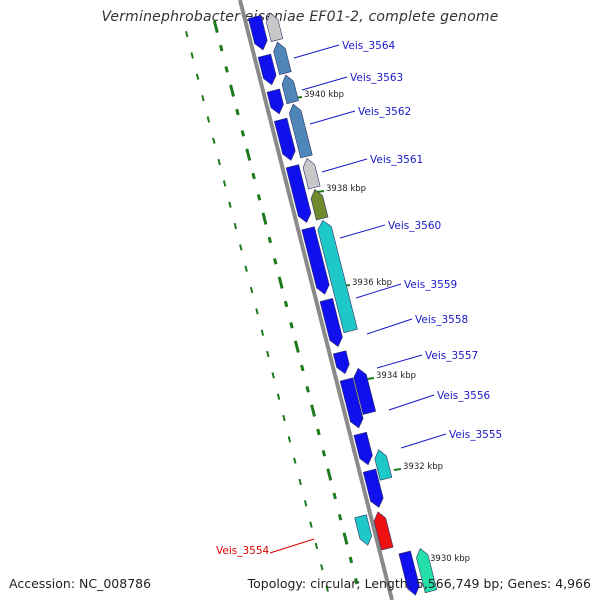 The height and width of the screenshot is (600, 600). What do you see at coordinates (430, 285) in the screenshot?
I see `gene-label: Veis_3559` at bounding box center [430, 285].